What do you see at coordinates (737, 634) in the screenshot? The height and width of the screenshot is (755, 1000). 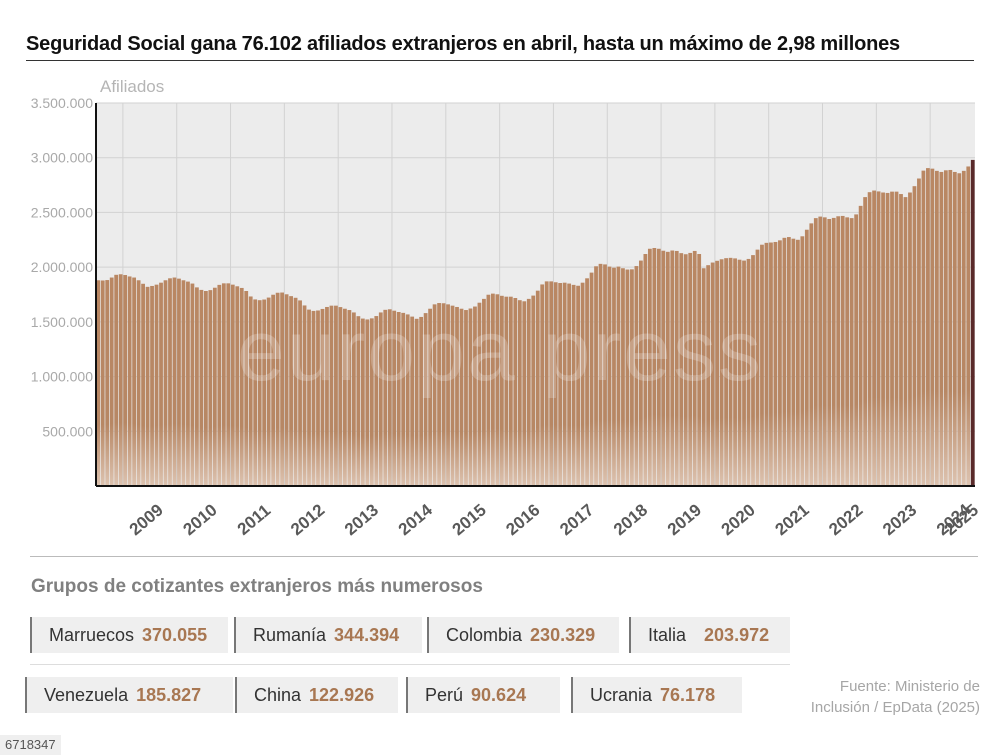 I see `group-value: 203.972` at bounding box center [737, 634].